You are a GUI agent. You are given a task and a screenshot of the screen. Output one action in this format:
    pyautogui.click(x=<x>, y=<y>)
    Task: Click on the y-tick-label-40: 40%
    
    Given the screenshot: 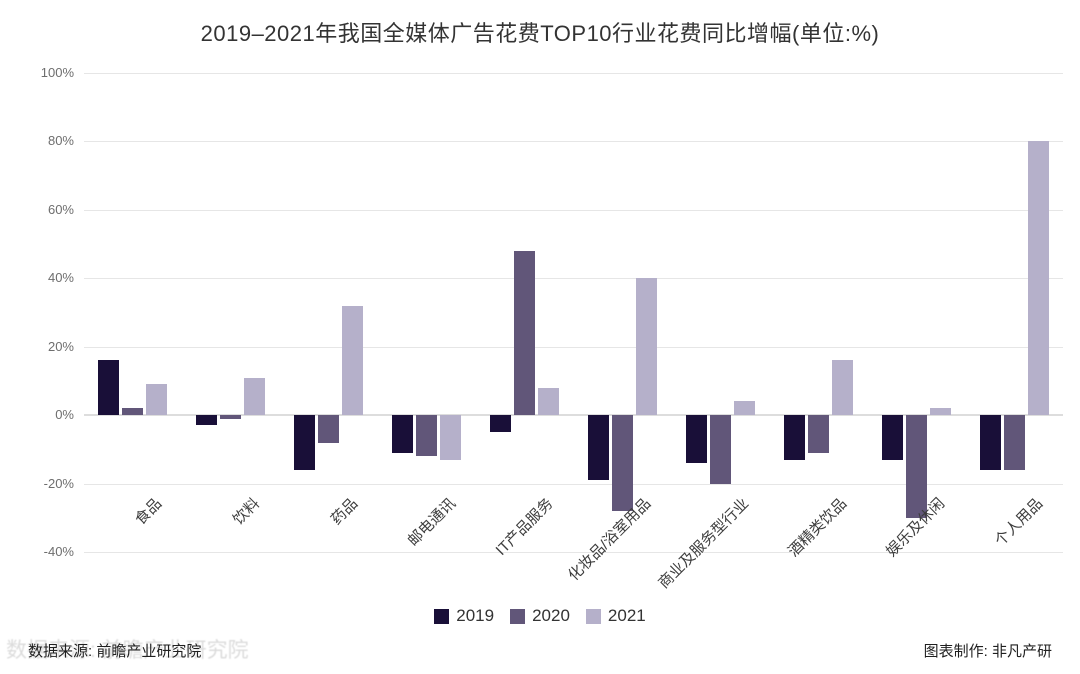 What is the action you would take?
    pyautogui.click(x=60, y=278)
    